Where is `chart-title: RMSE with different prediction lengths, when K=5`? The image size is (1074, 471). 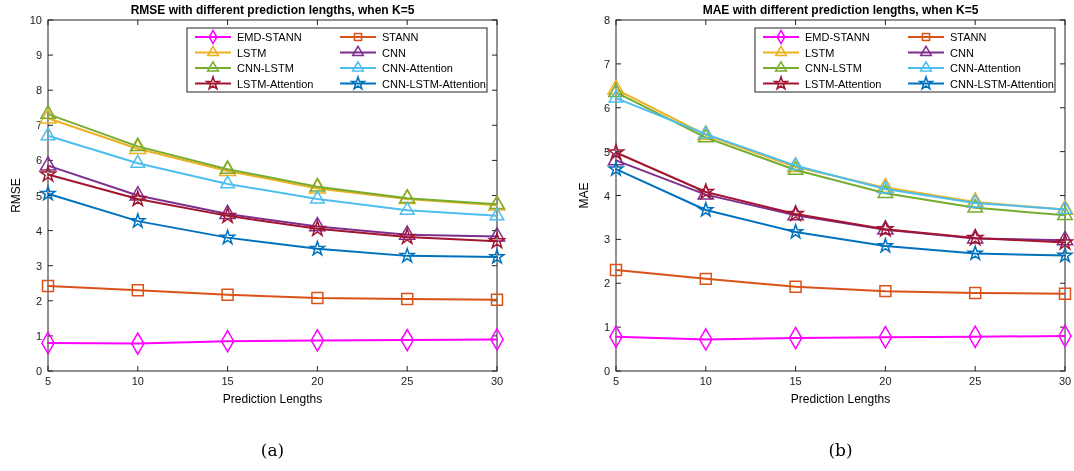
chart-title: RMSE with different prediction lengths, when K=5 is located at coordinates (272, 10).